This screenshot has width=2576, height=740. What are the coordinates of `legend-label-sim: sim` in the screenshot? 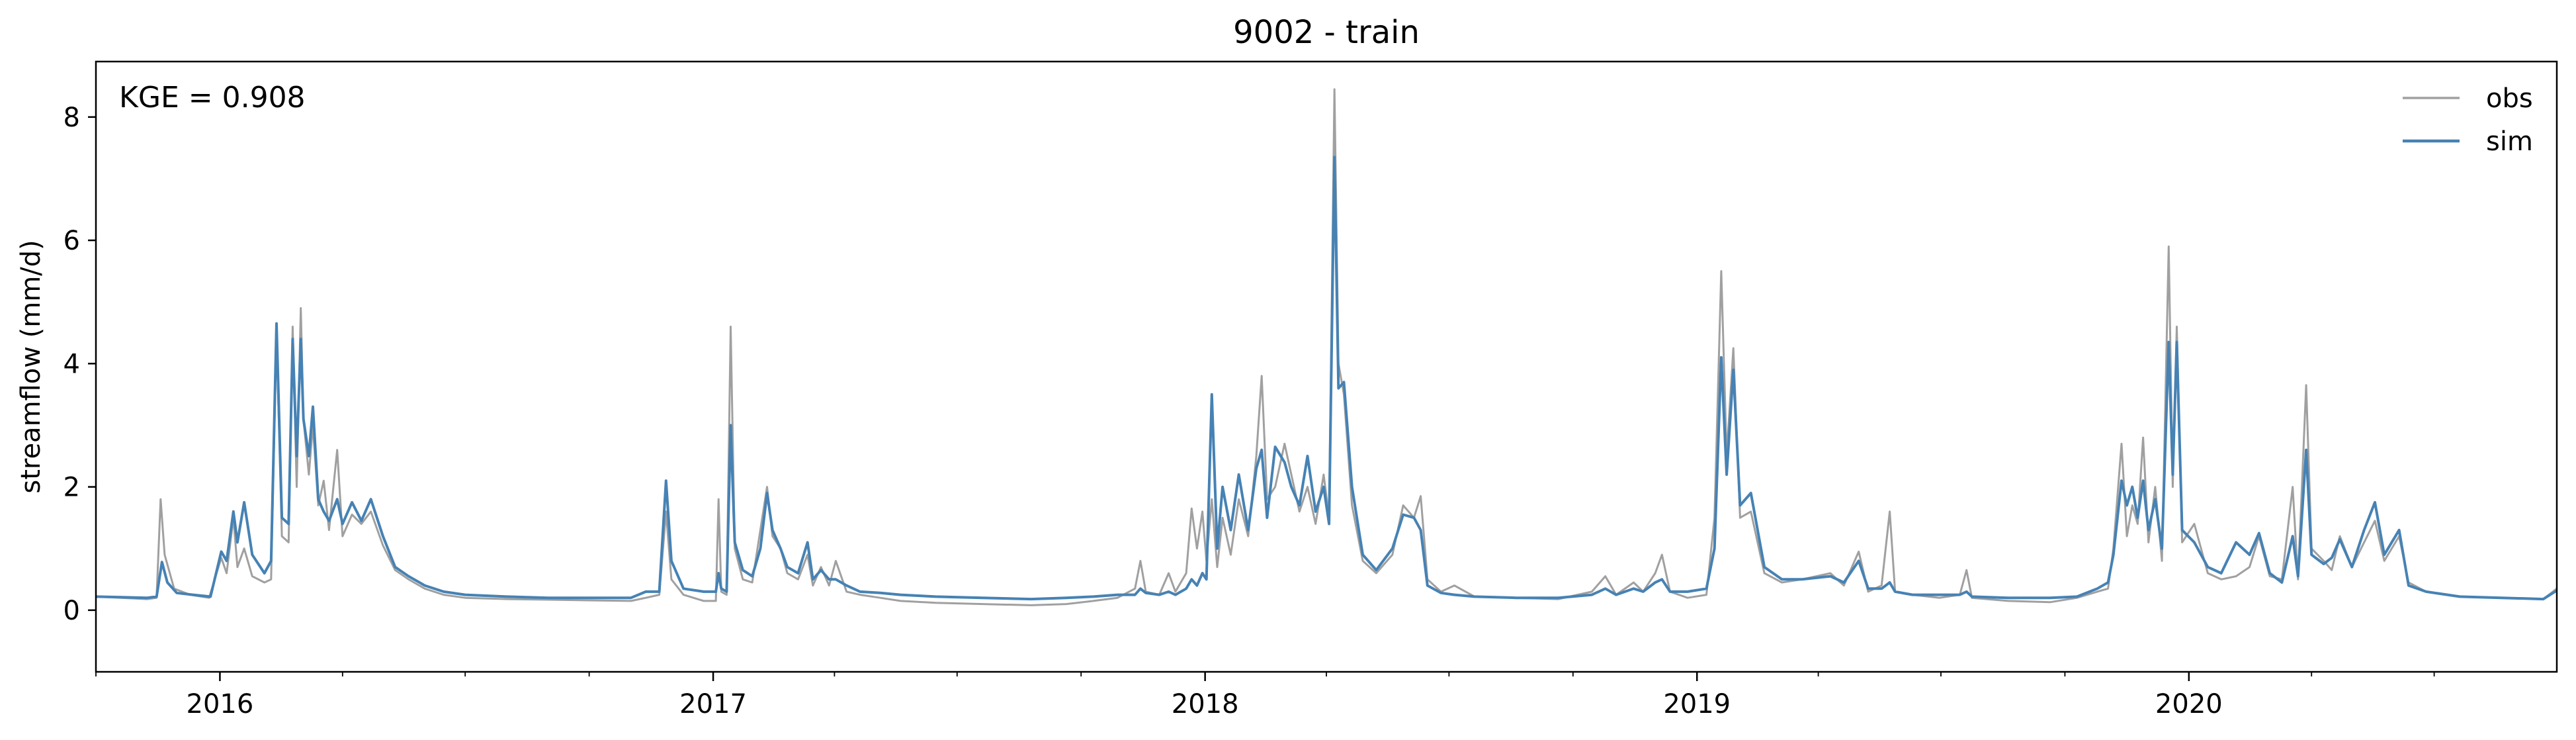 It's located at (2509, 141).